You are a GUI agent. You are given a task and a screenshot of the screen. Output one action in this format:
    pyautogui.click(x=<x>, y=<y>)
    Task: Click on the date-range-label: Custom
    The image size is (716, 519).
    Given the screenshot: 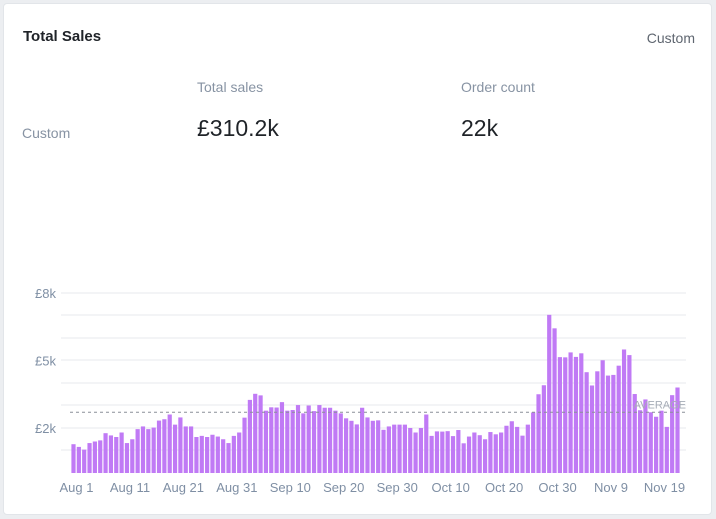 What is the action you would take?
    pyautogui.click(x=670, y=38)
    